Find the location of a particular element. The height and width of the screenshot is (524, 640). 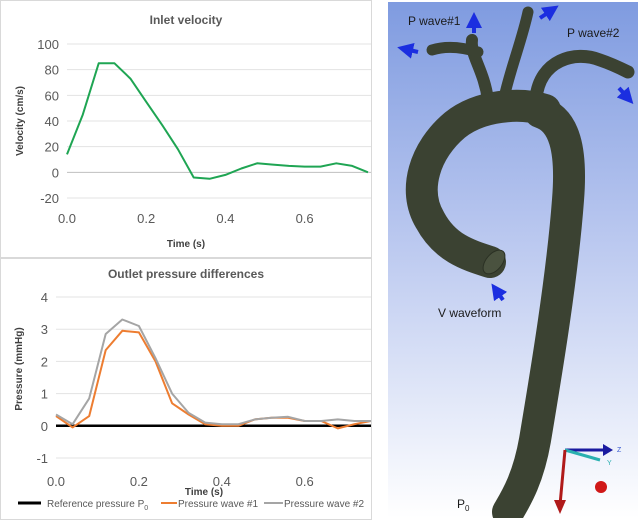

axis-y-label: Y is located at coordinates (609, 463).